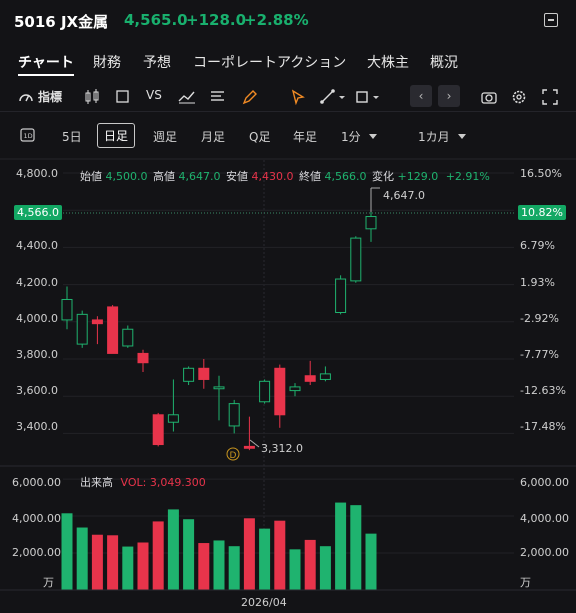 The height and width of the screenshot is (613, 576). Describe the element at coordinates (92, 97) in the screenshot. I see `candle-icon` at that location.